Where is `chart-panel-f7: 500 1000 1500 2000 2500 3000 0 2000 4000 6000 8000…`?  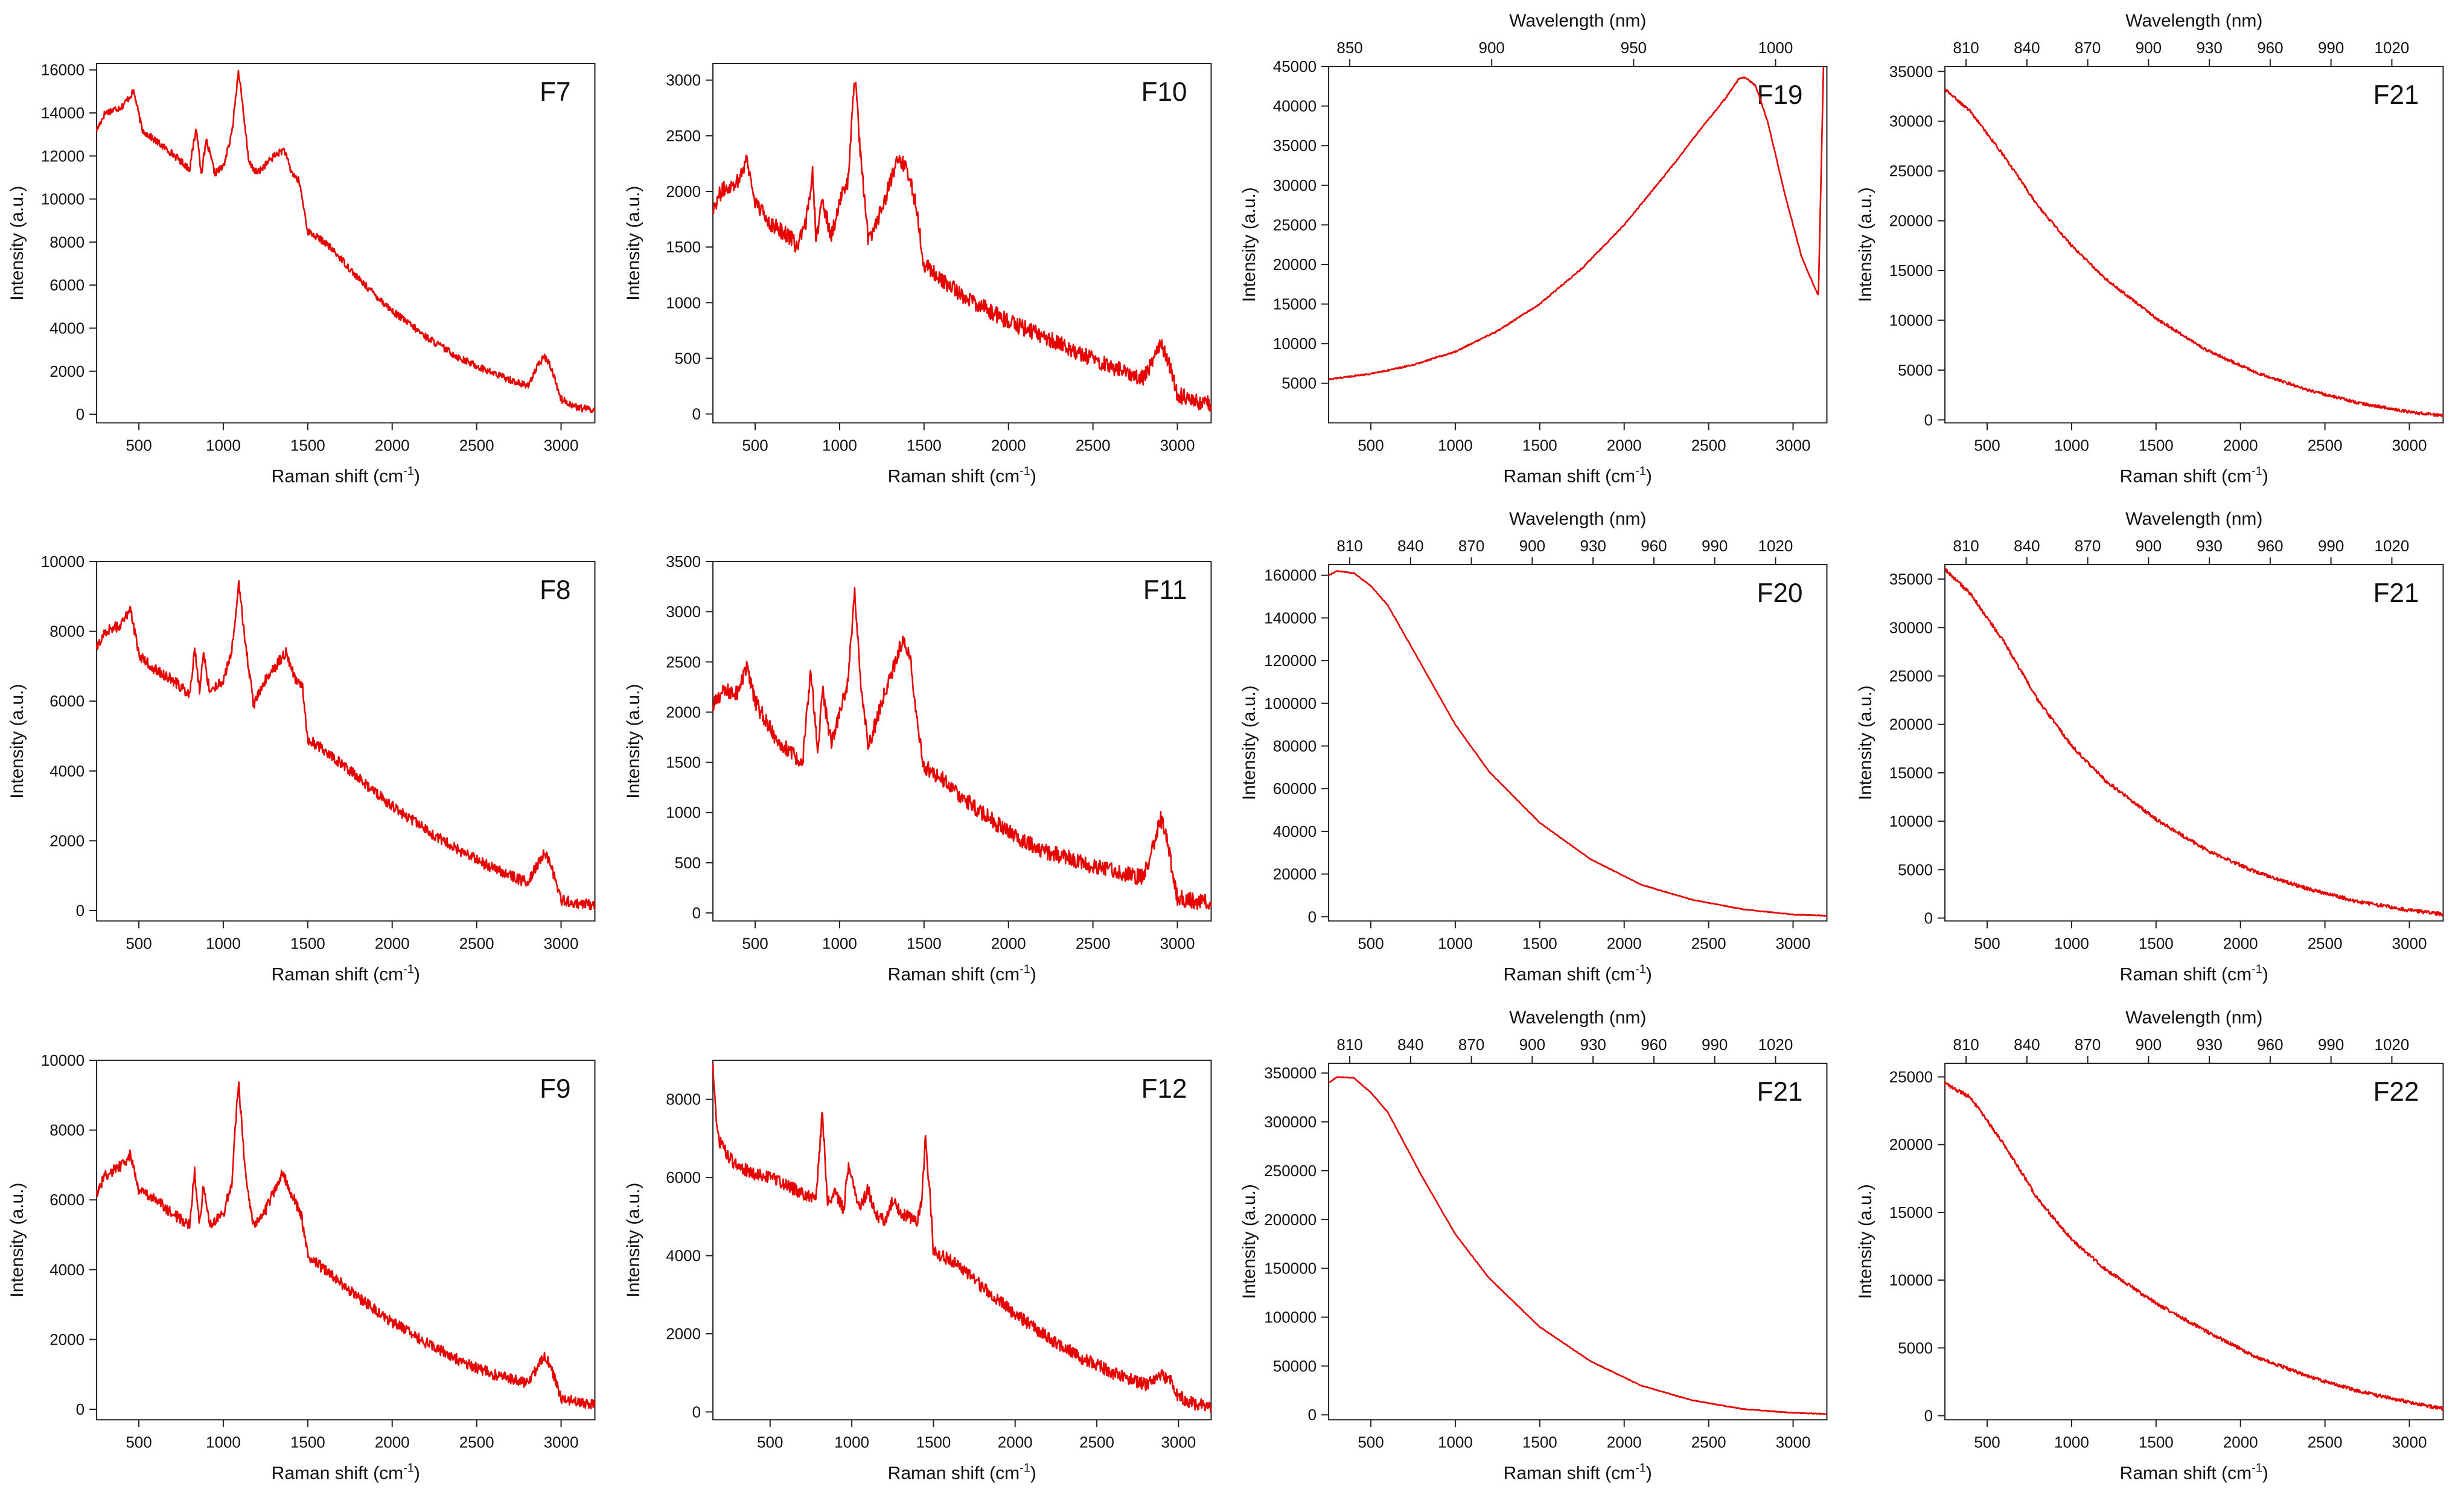 chart-panel-f7: 500 1000 1500 2000 2500 3000 0 2000 4000 6000 8000… is located at coordinates (308, 249).